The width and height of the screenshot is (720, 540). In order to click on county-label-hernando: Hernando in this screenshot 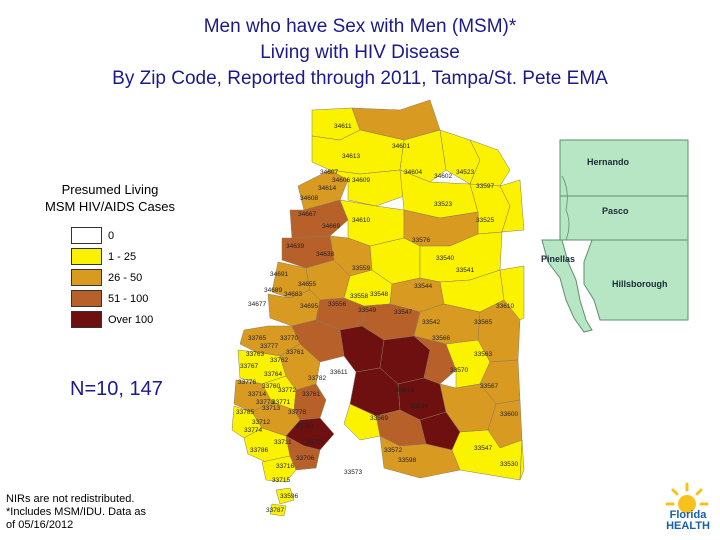, I will do `click(608, 162)`.